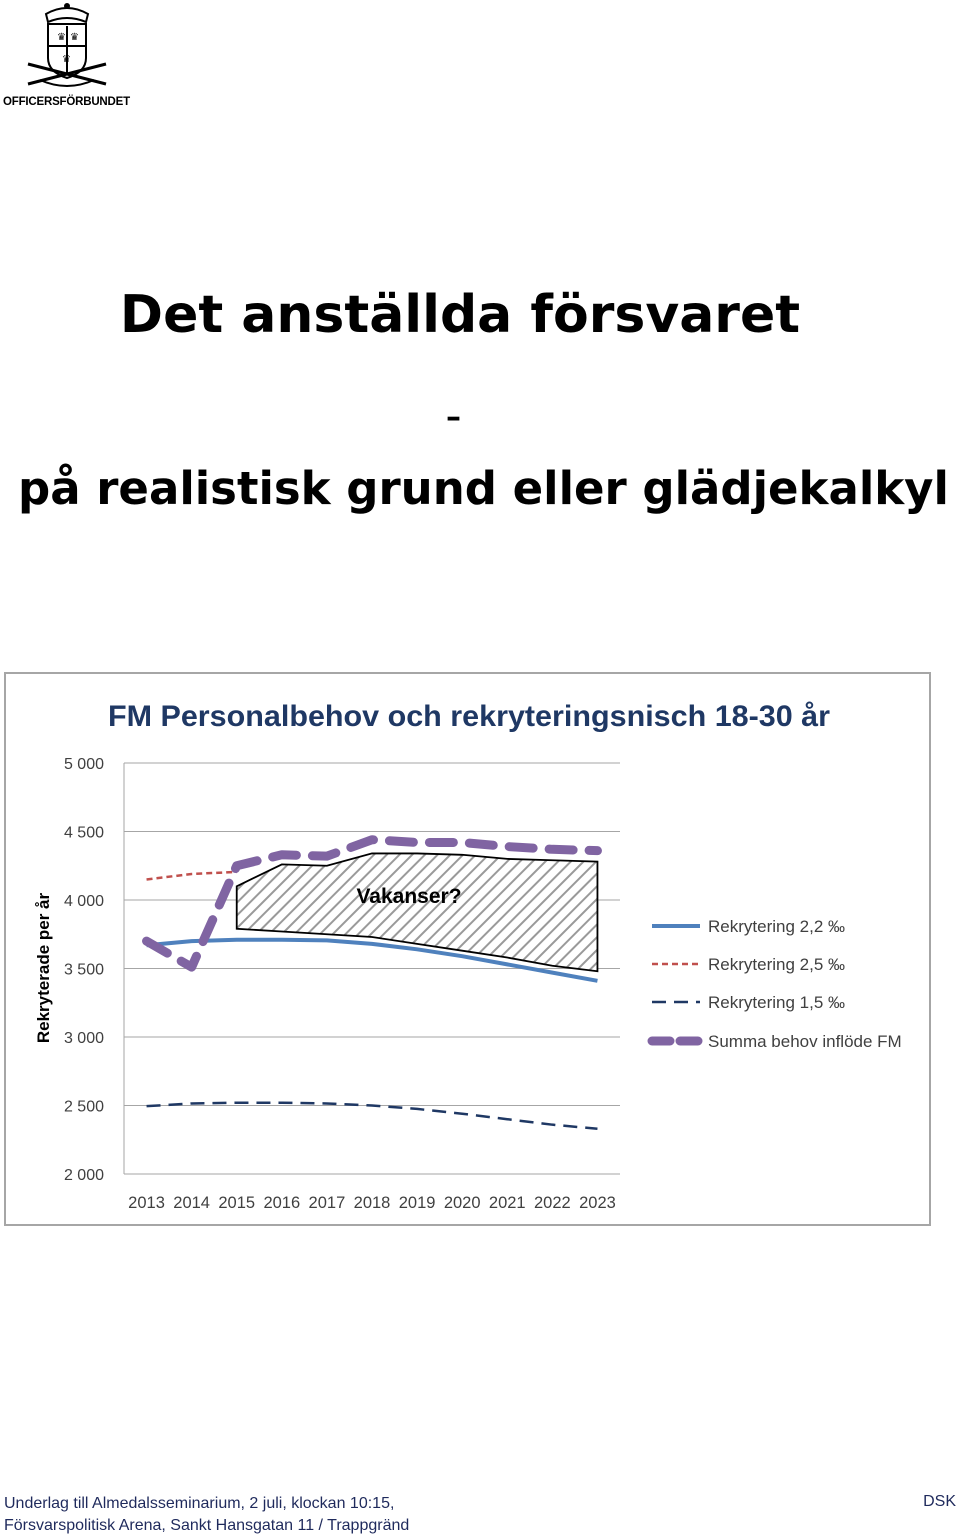 The height and width of the screenshot is (1537, 960). What do you see at coordinates (84, 970) in the screenshot?
I see `y-tick-label: 3 500` at bounding box center [84, 970].